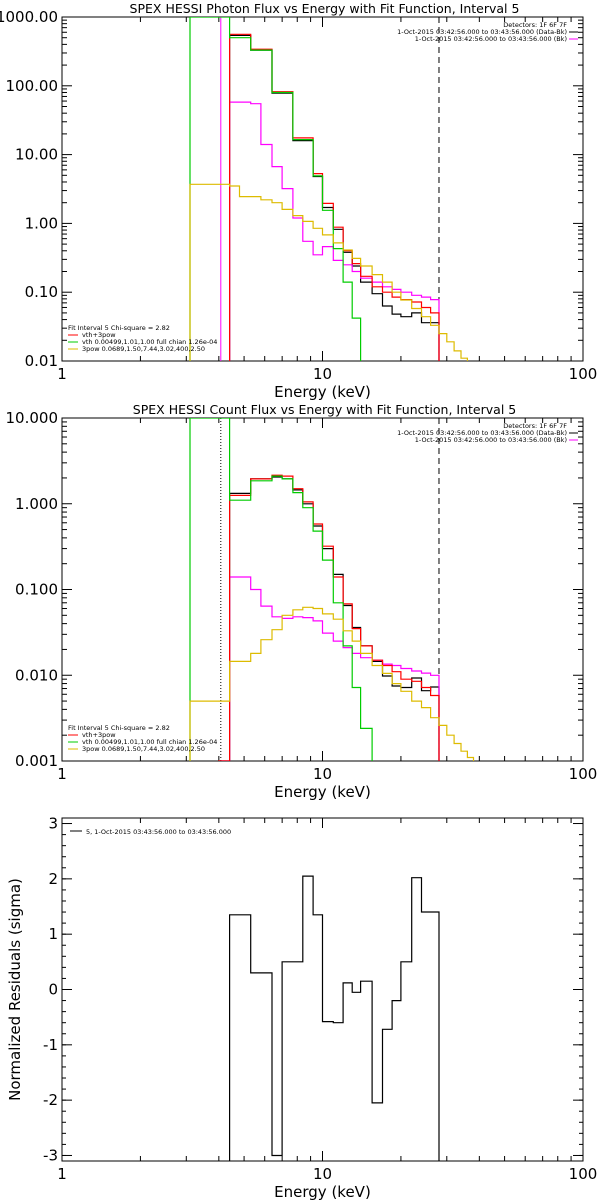  I want to click on y-tick-label: 10.000, so click(32, 418).